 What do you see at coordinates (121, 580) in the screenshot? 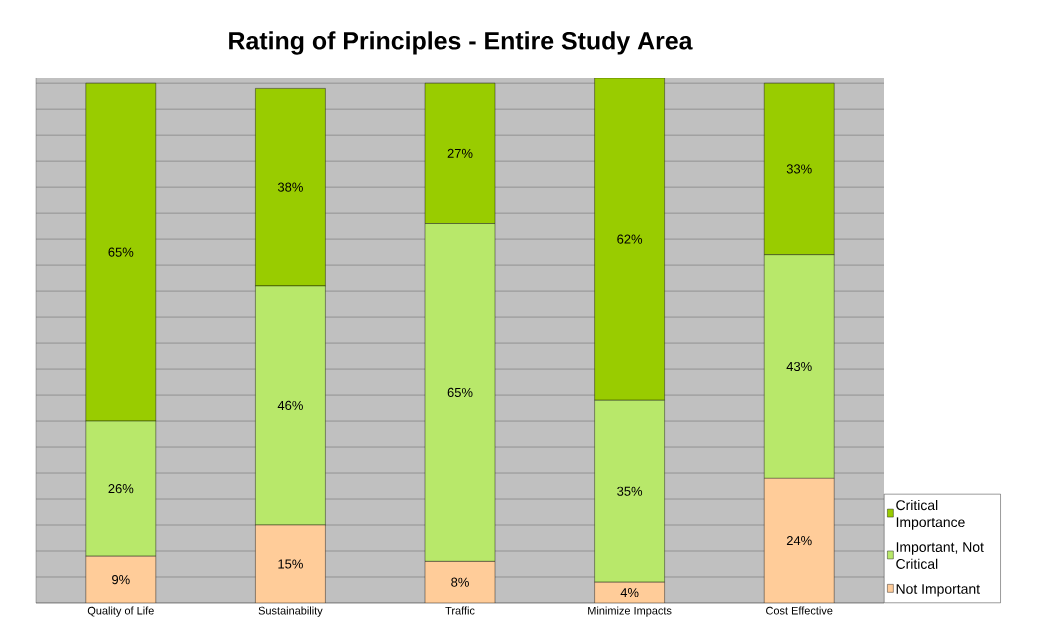
I see `data-label: 9%` at bounding box center [121, 580].